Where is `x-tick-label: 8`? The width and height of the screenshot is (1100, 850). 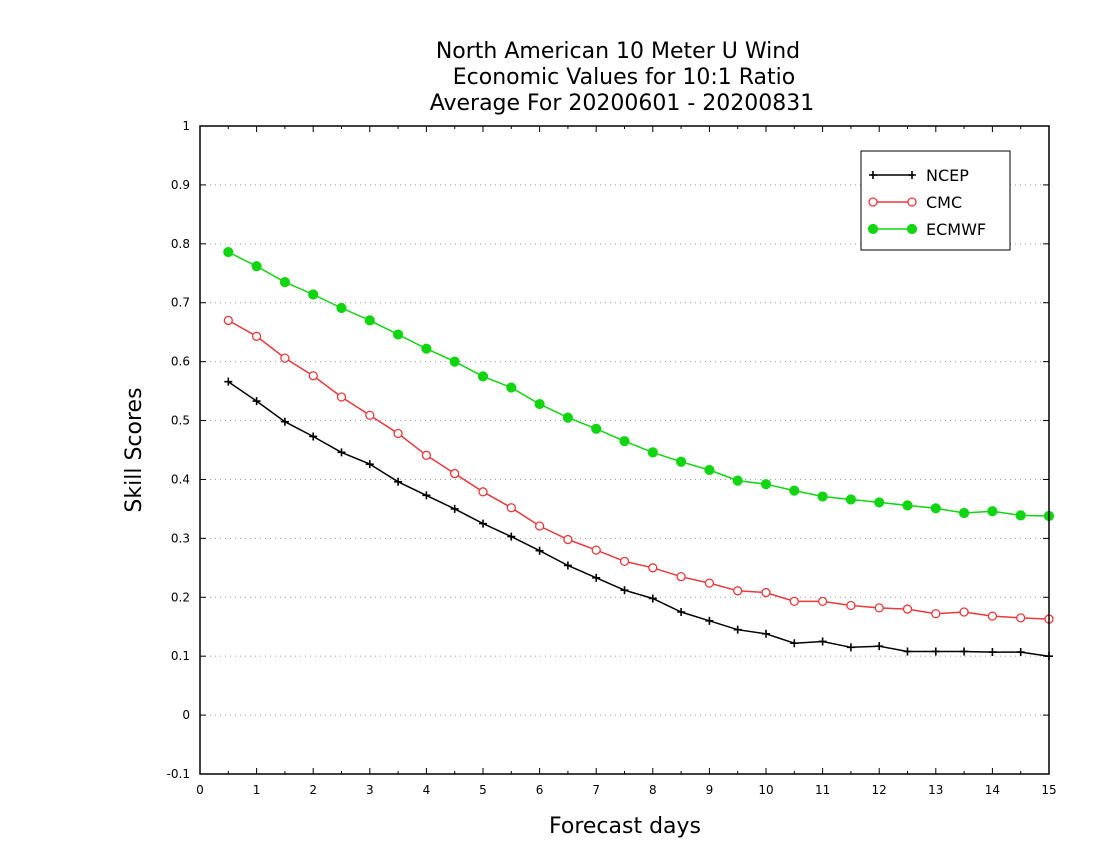
x-tick-label: 8 is located at coordinates (653, 790).